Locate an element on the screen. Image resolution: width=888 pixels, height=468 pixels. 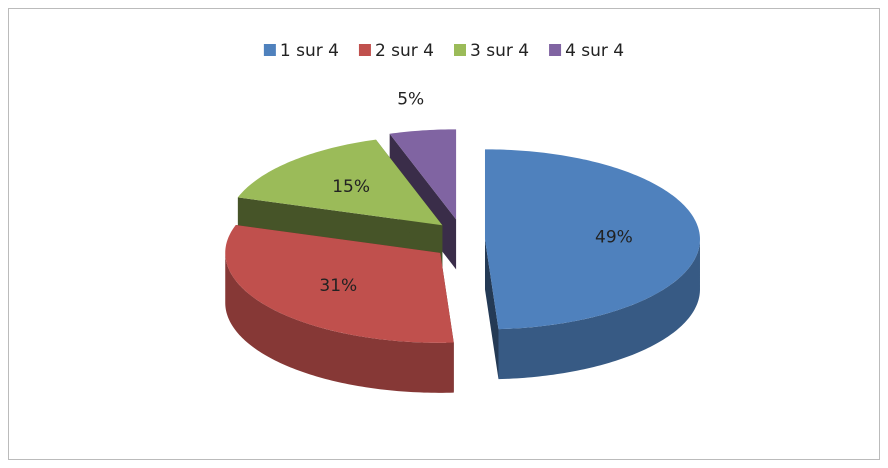
data-label: 49% is located at coordinates (614, 238).